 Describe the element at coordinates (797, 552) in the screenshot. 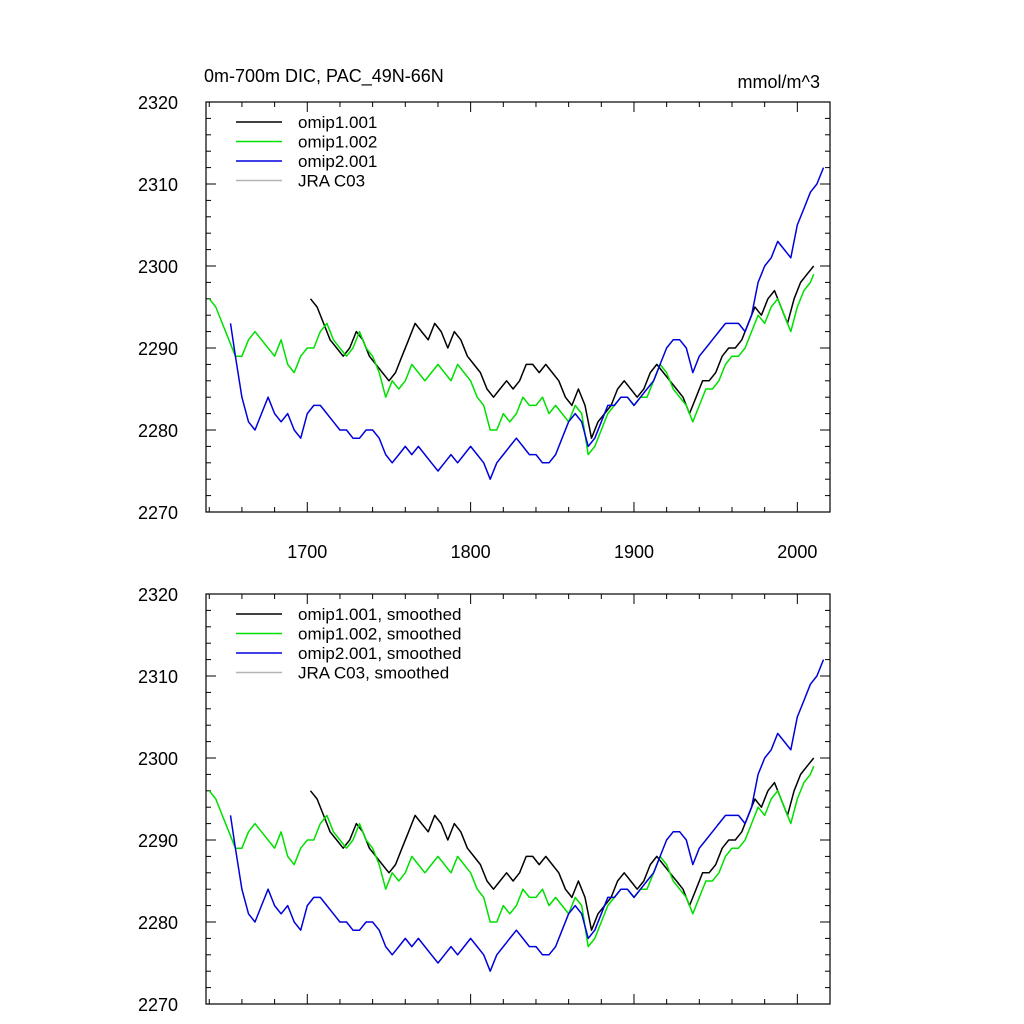

I see `x-tick-label: 2000` at that location.